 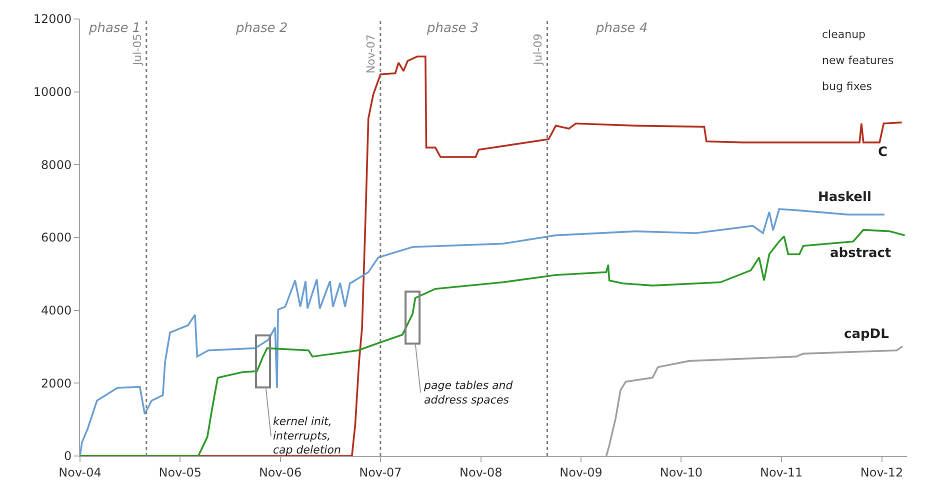 What do you see at coordinates (380, 472) in the screenshot?
I see `x-tick-label: Nov-07` at bounding box center [380, 472].